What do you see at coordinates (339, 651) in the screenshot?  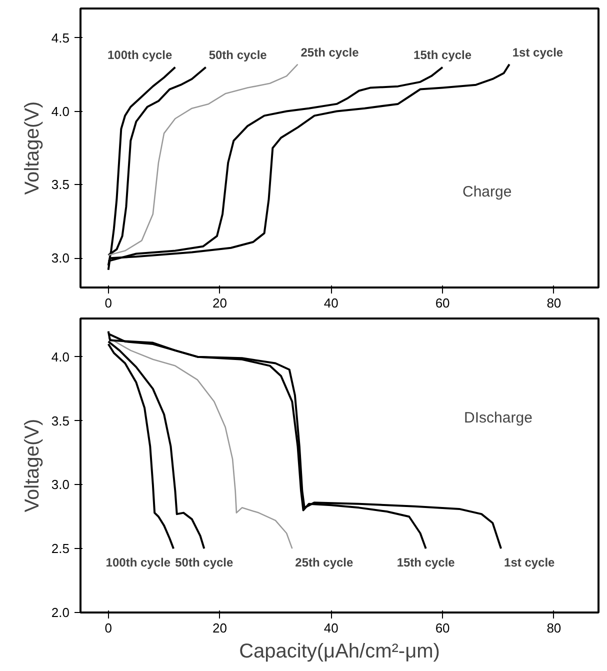 I see `x-axis-title: Capacity(μAh/cm²-μm)` at bounding box center [339, 651].